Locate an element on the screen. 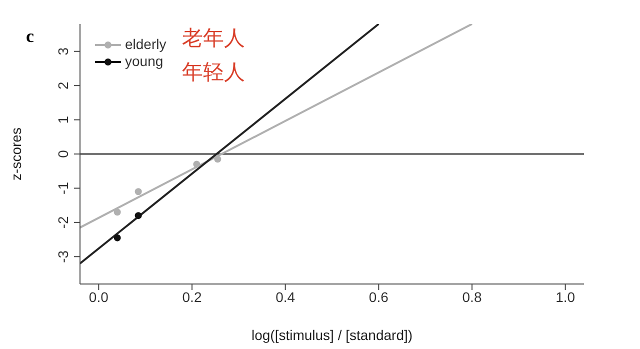 This screenshot has height=349, width=640. x-tick-label: 0.2 is located at coordinates (192, 296).